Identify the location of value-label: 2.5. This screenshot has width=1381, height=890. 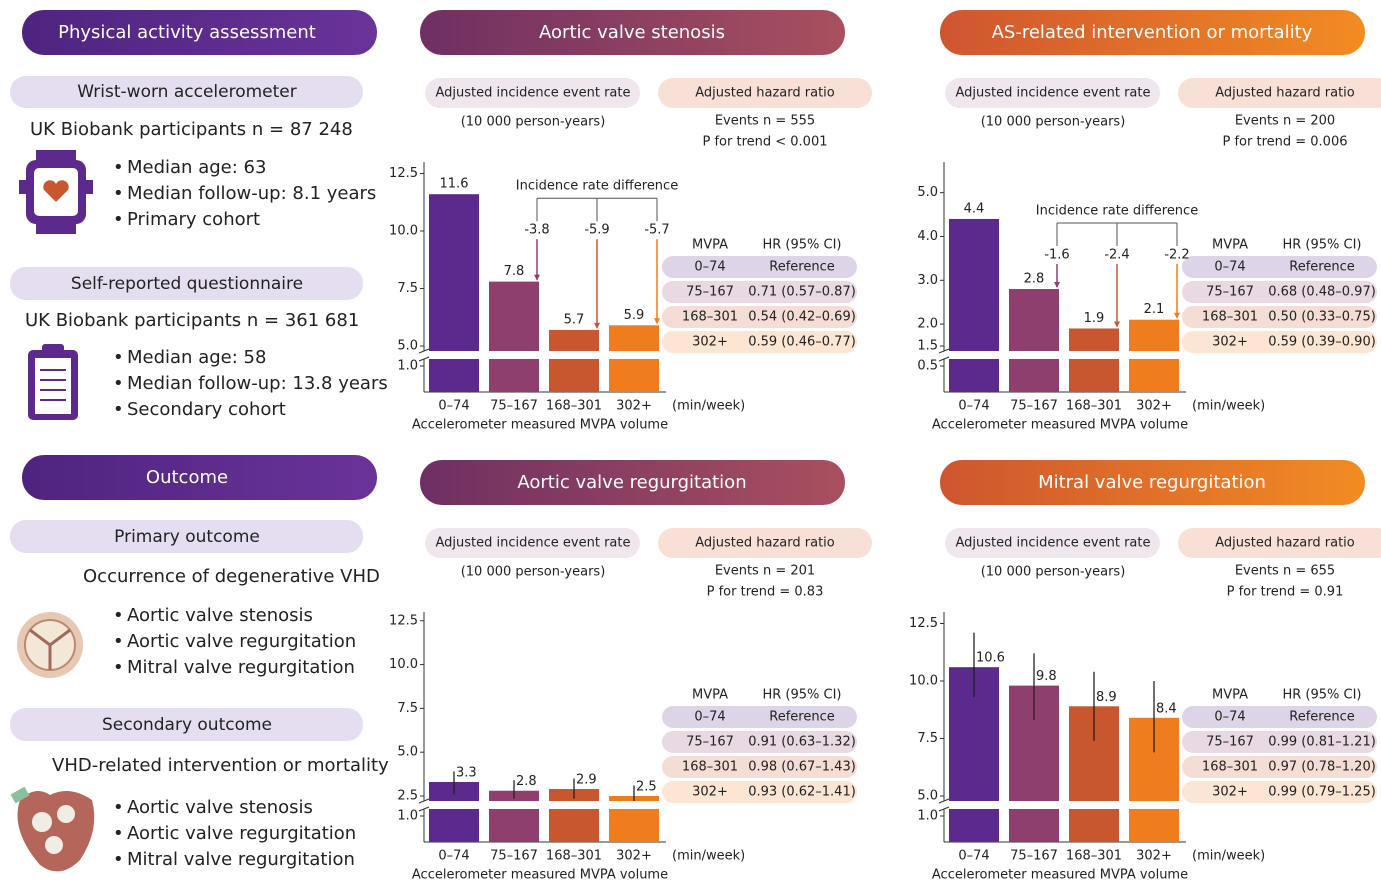
(646, 787).